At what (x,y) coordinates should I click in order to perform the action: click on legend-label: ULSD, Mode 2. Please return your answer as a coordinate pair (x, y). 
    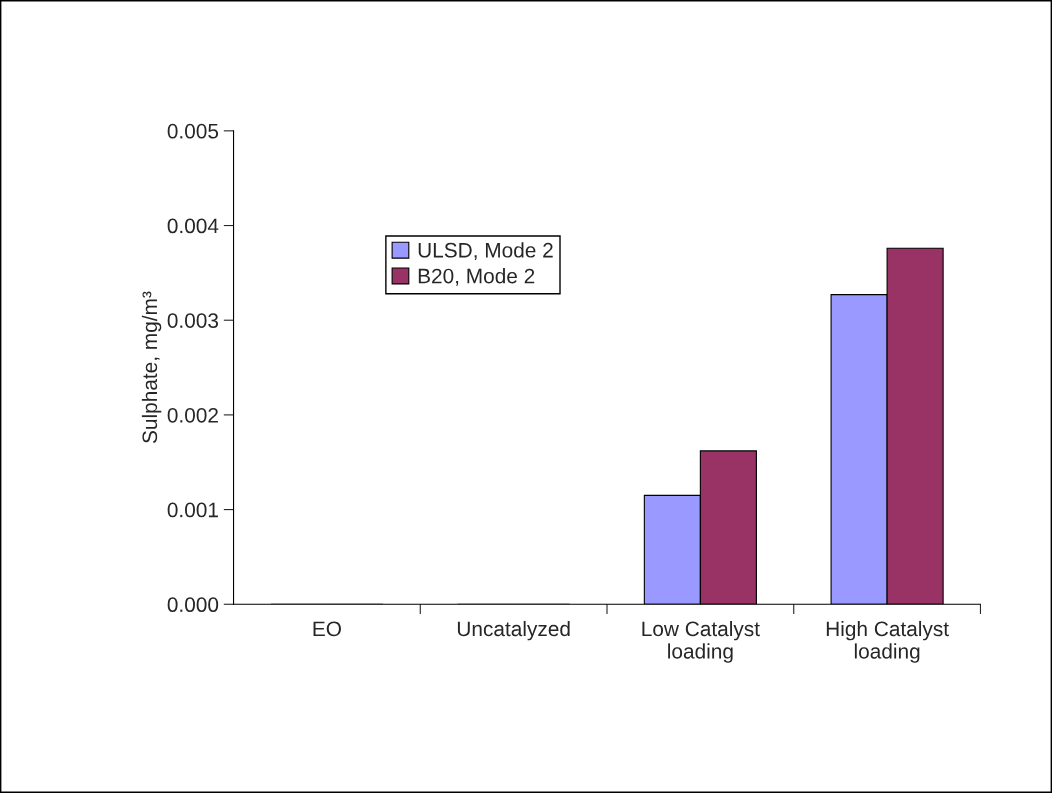
    Looking at the image, I should click on (485, 251).